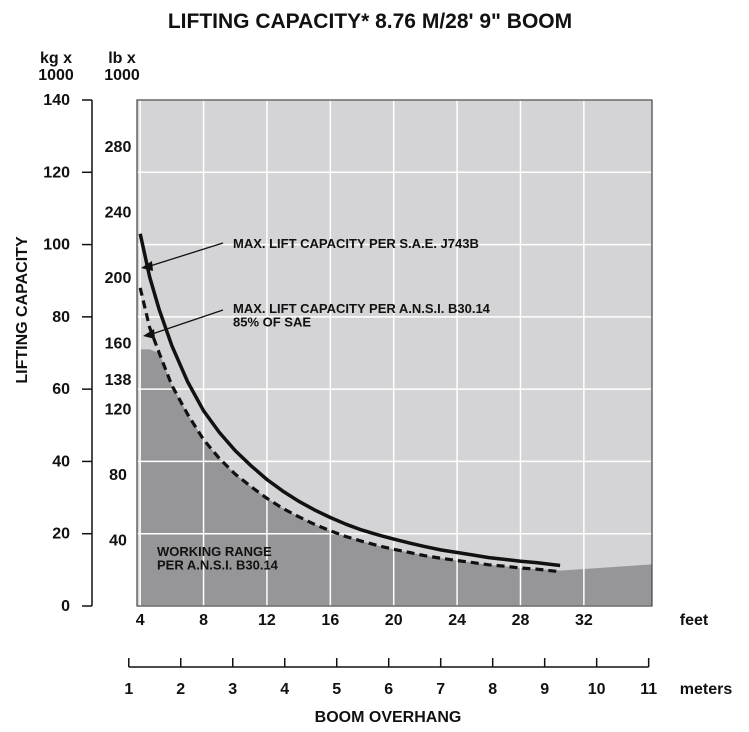 The width and height of the screenshot is (749, 732). What do you see at coordinates (56, 245) in the screenshot?
I see `y-tick-kg-label: 100` at bounding box center [56, 245].